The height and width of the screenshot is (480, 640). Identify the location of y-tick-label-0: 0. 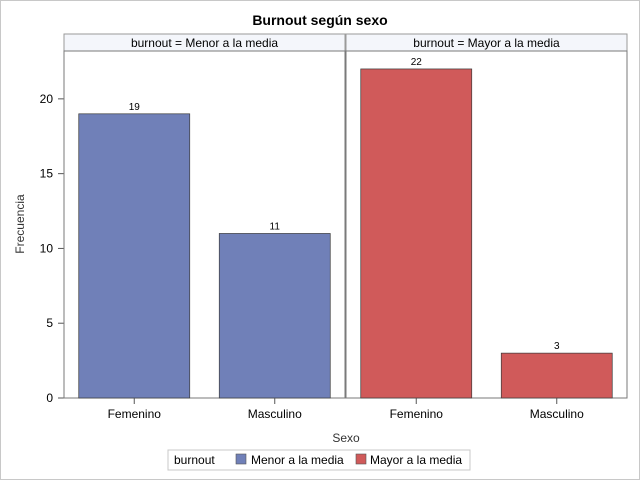
(49, 398).